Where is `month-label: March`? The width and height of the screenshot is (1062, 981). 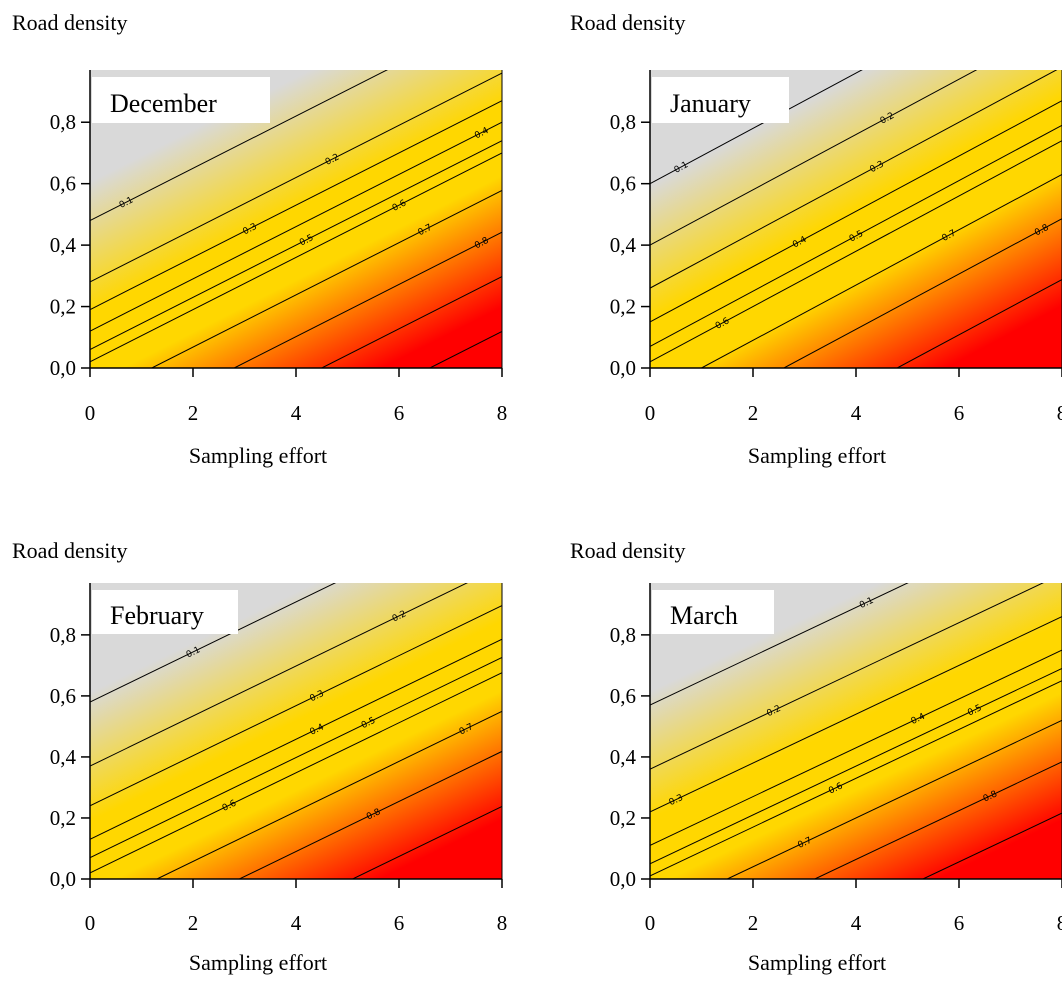 month-label: March is located at coordinates (704, 615).